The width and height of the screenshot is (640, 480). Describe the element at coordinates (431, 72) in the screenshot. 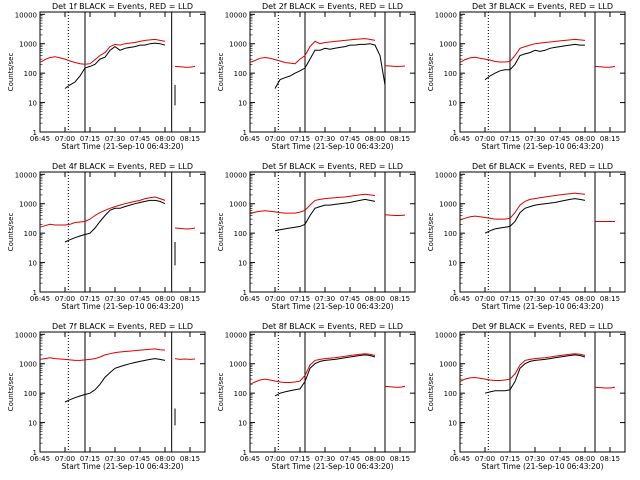

I see `panel-3-ylabel: Counts/sec` at that location.